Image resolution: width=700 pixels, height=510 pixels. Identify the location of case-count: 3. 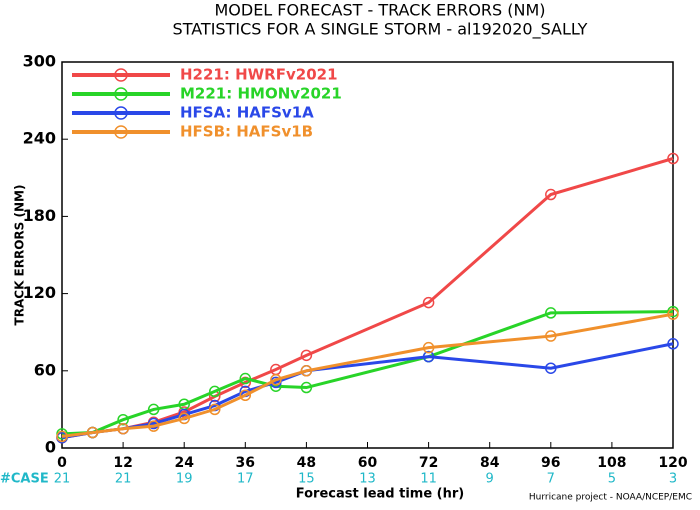
(673, 479).